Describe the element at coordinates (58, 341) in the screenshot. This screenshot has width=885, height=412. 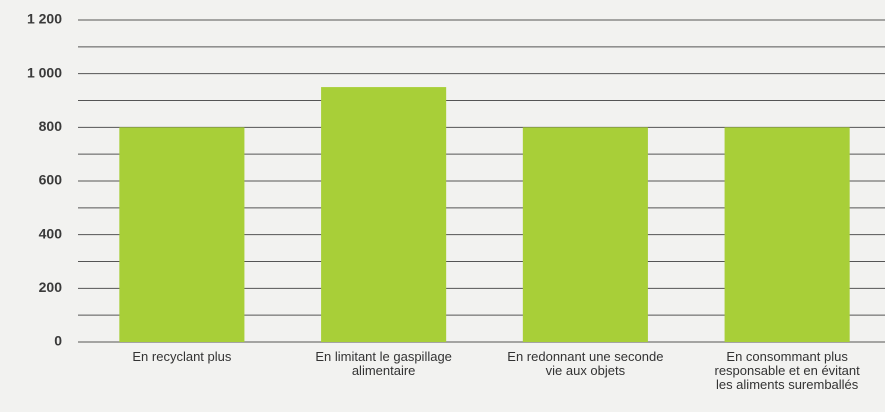
I see `y-tick-label: 0` at that location.